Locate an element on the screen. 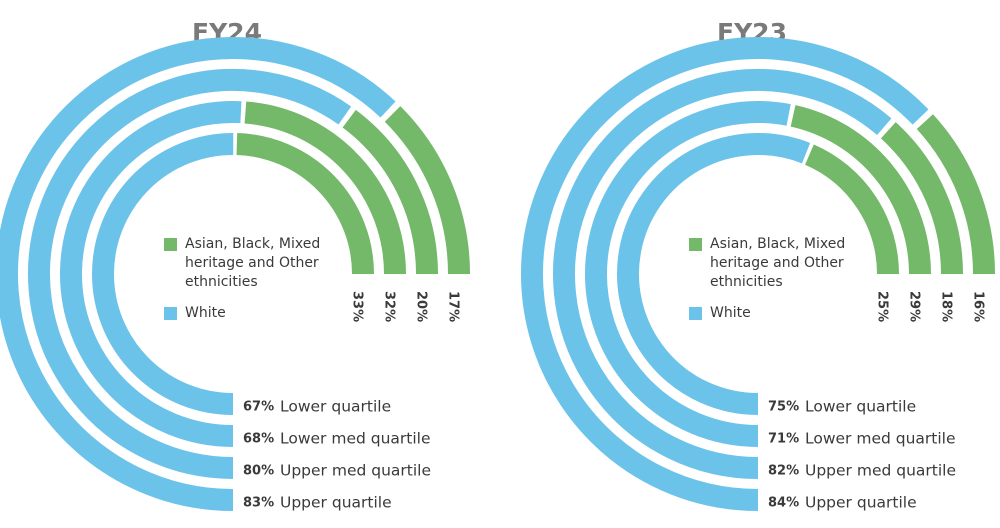 The width and height of the screenshot is (1000, 528). value-label: 67% is located at coordinates (258, 407).